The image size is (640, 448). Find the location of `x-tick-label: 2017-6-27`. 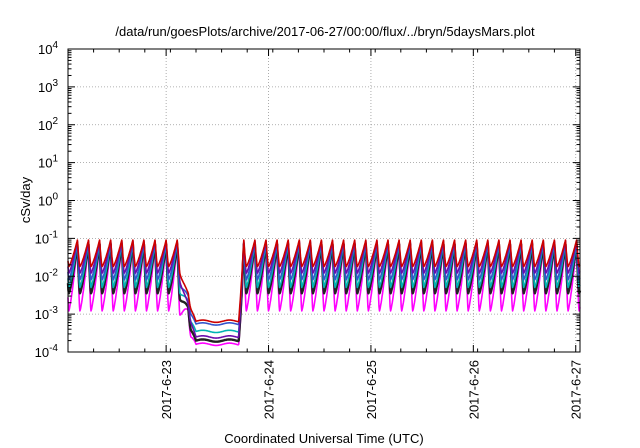

x-tick-label: 2017-6-27 is located at coordinates (576, 389).